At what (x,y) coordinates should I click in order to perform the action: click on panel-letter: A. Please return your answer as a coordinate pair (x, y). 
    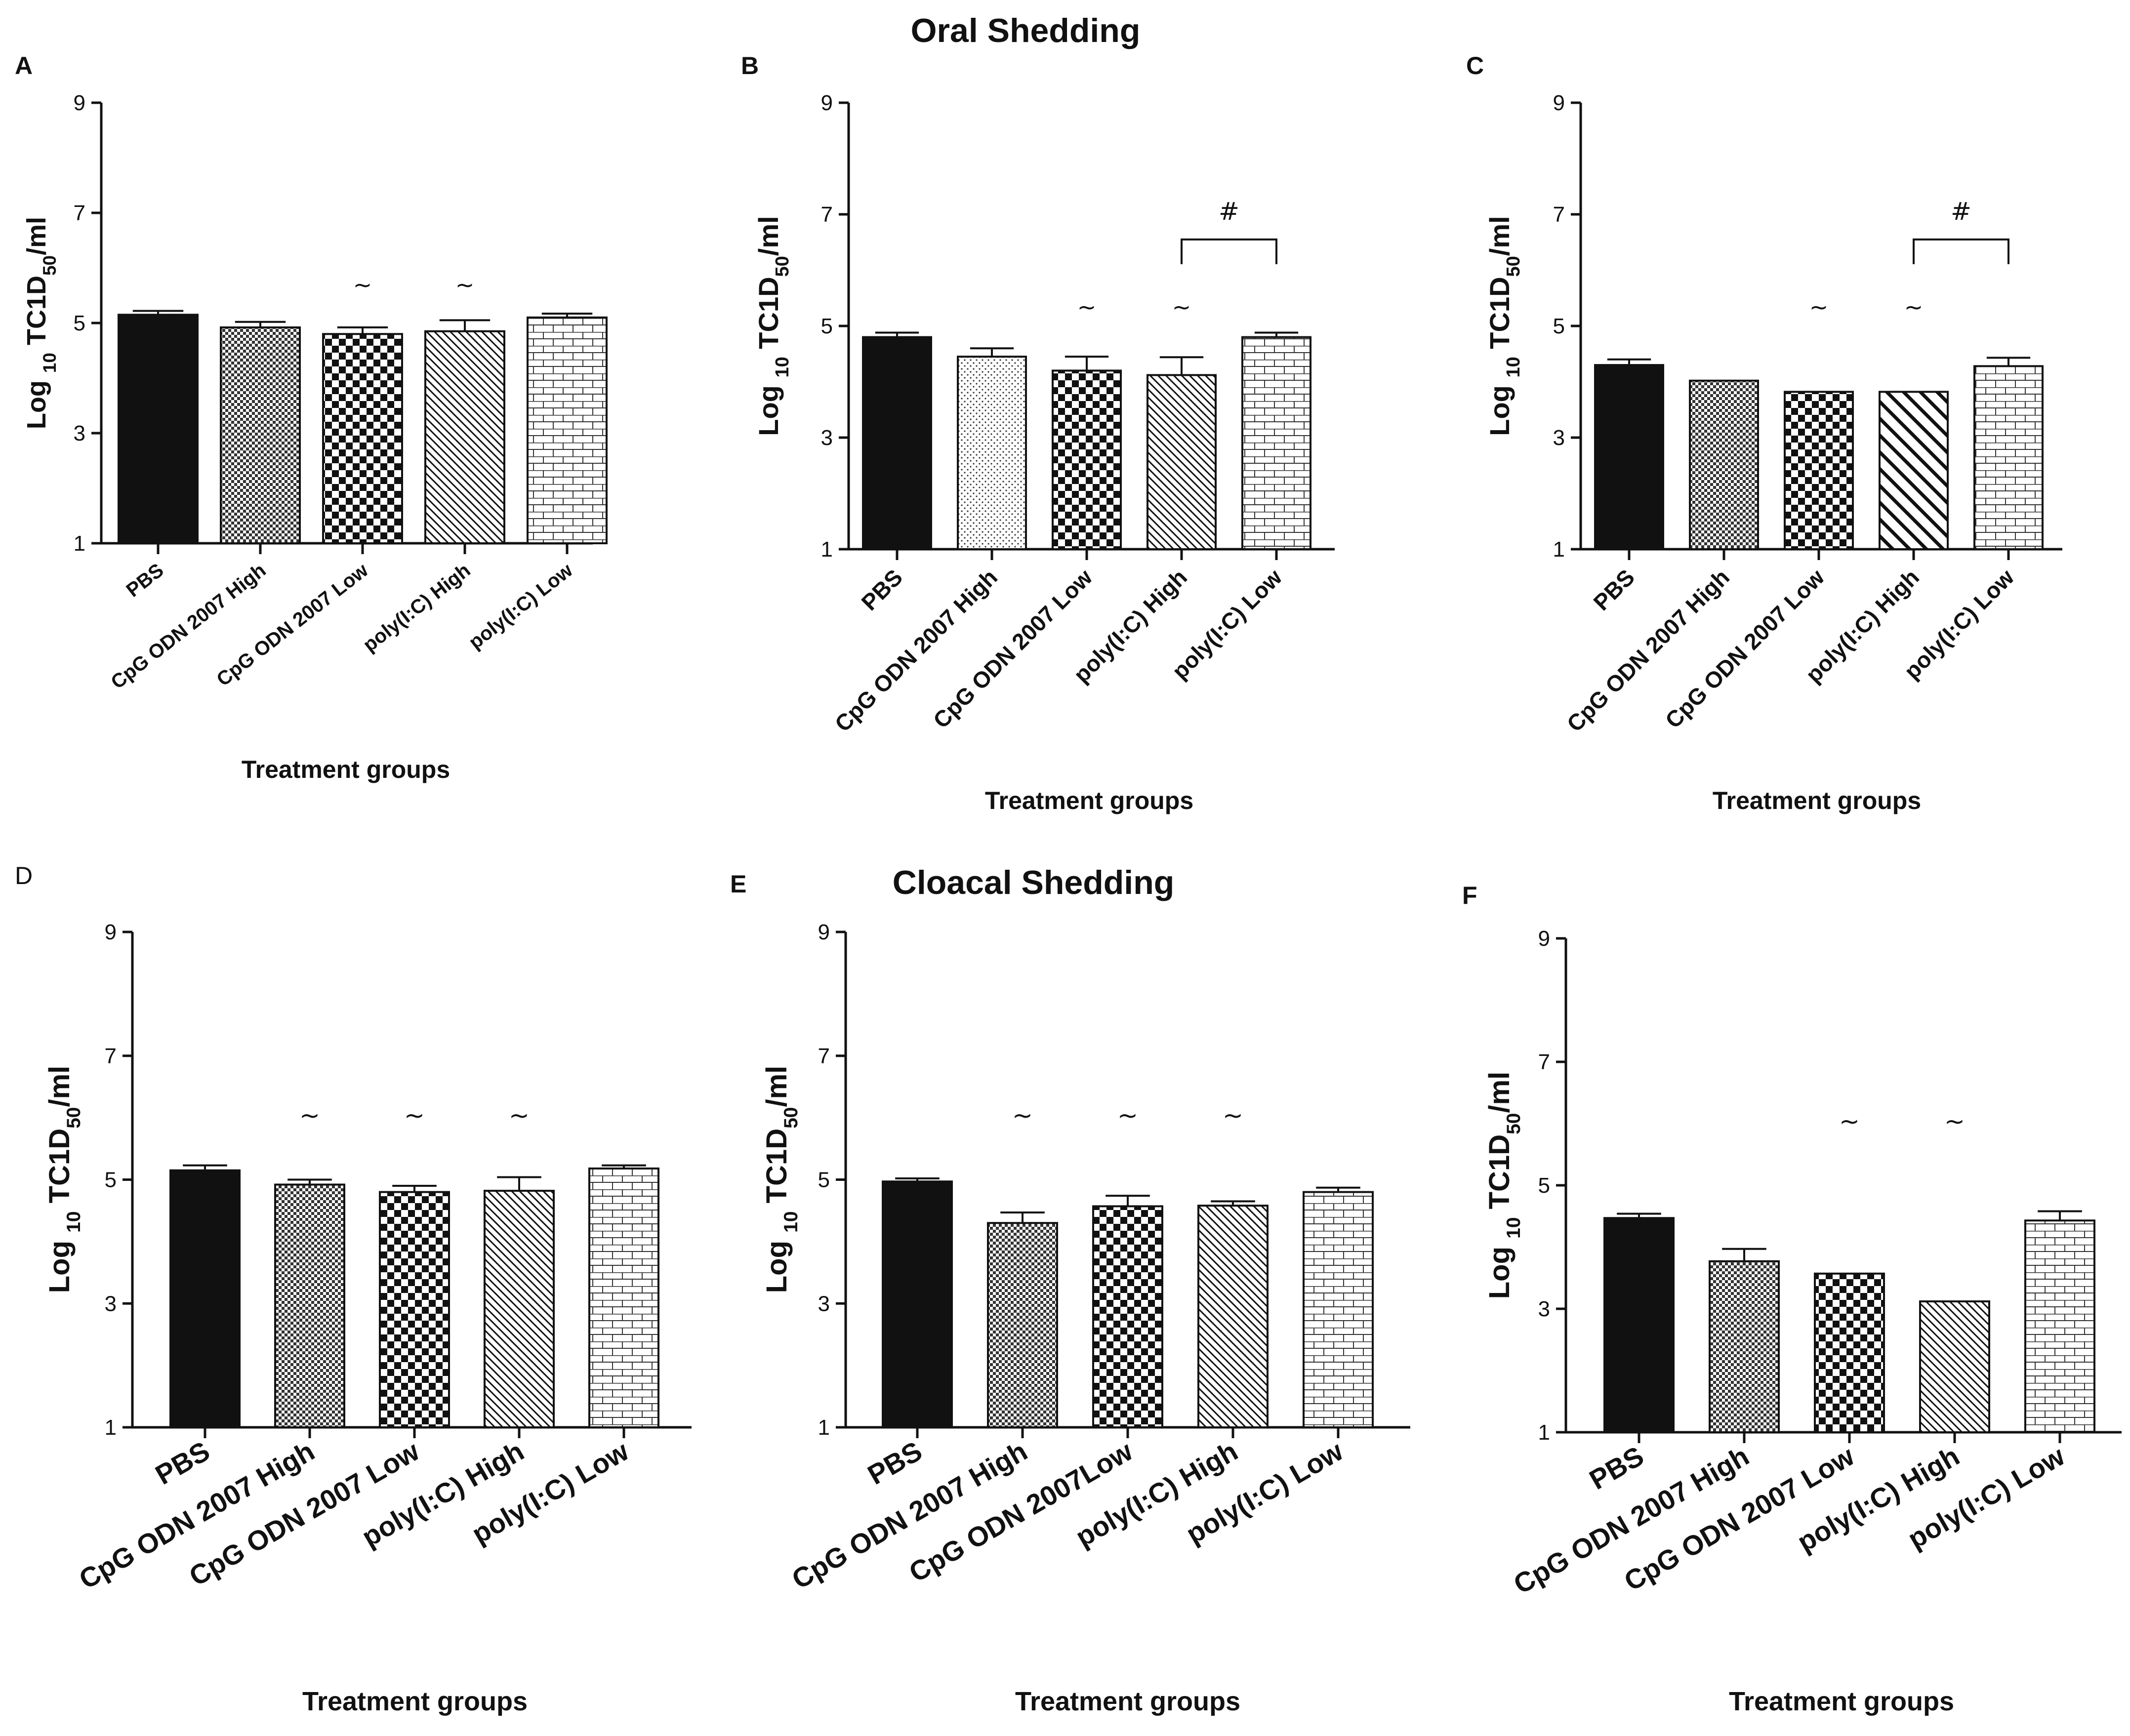
    Looking at the image, I should click on (24, 66).